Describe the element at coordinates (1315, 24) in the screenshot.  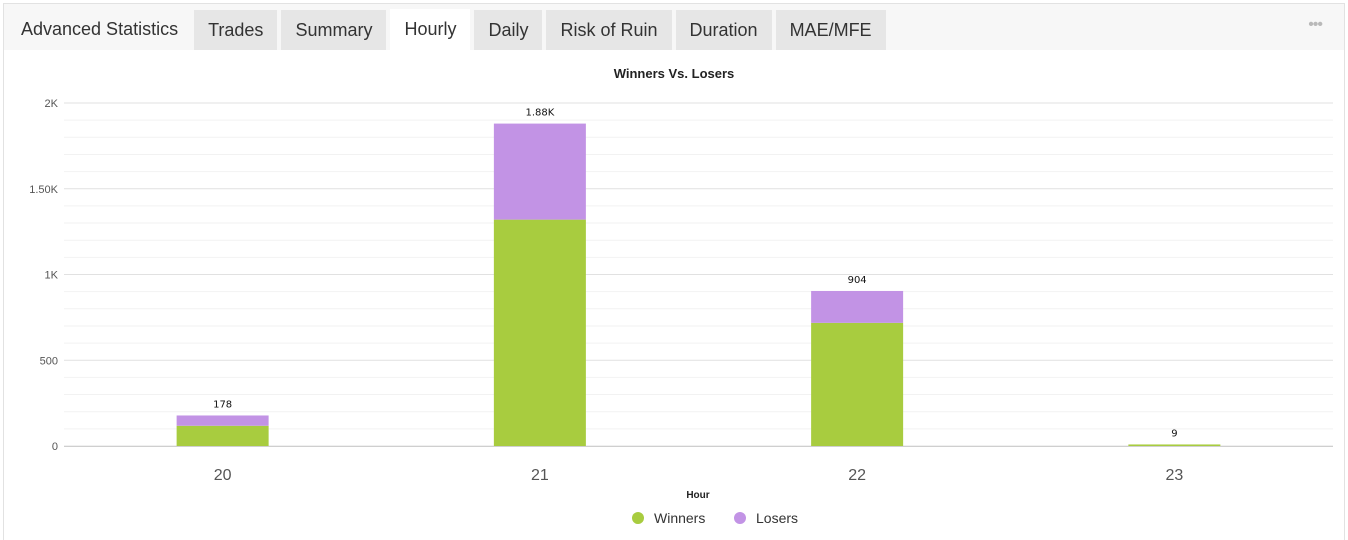
I see `ellipsis-icon: •••` at that location.